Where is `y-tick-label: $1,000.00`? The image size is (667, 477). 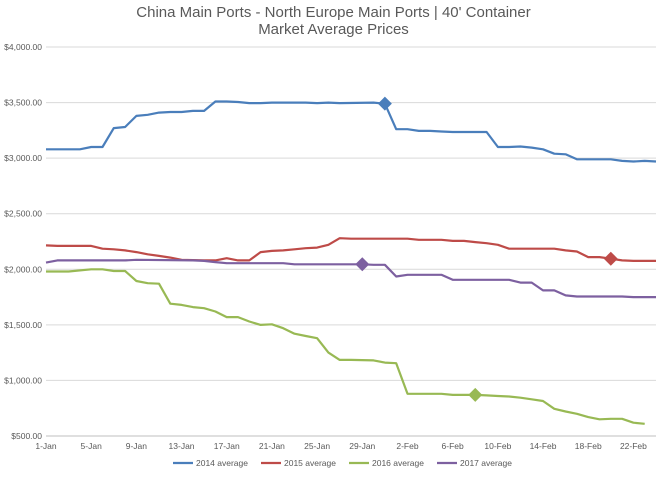 y-tick-label: $1,000.00 is located at coordinates (23, 380).